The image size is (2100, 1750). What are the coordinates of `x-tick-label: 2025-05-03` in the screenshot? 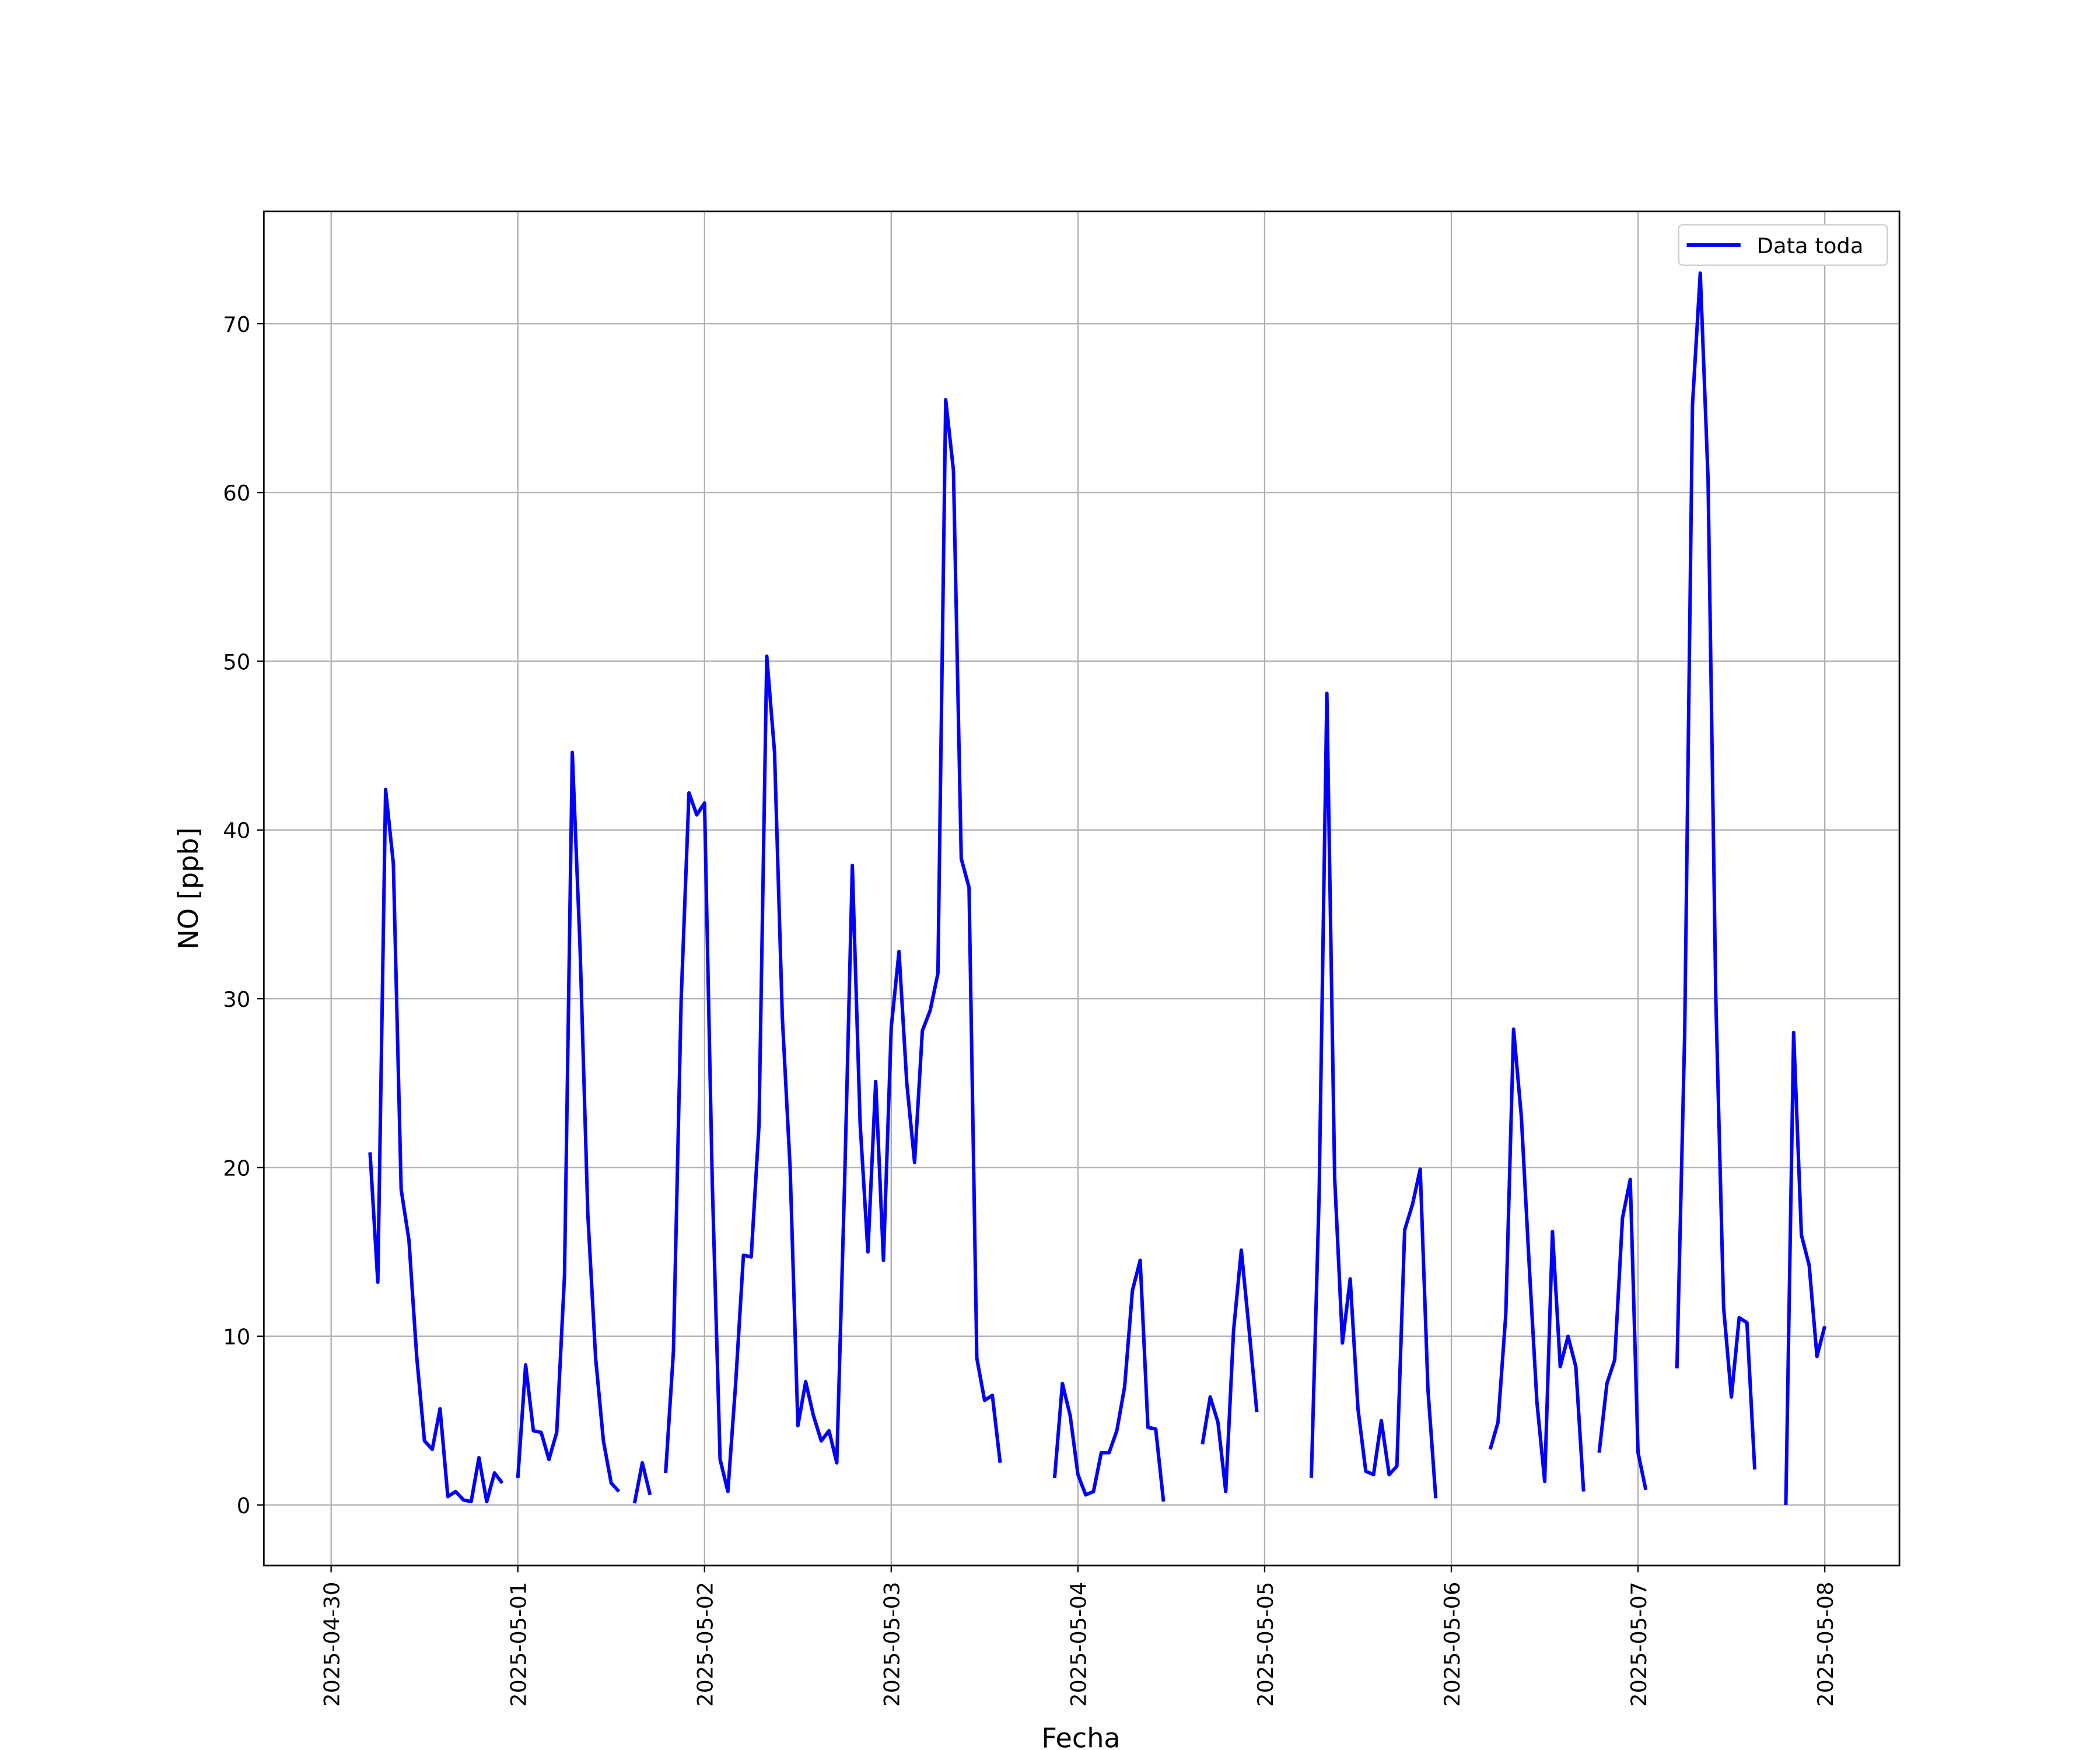 It's located at (892, 1644).